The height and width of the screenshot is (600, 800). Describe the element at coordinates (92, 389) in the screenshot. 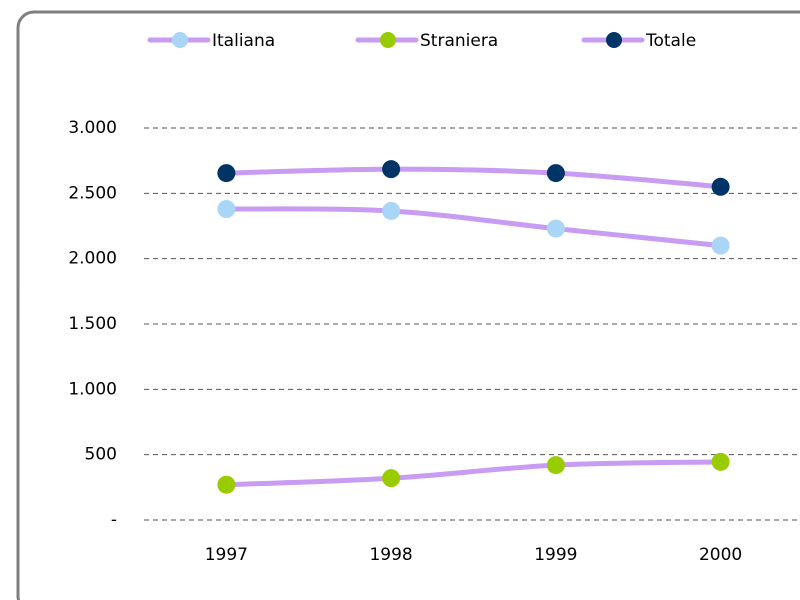

I see `y-tick-label: 1.000` at that location.